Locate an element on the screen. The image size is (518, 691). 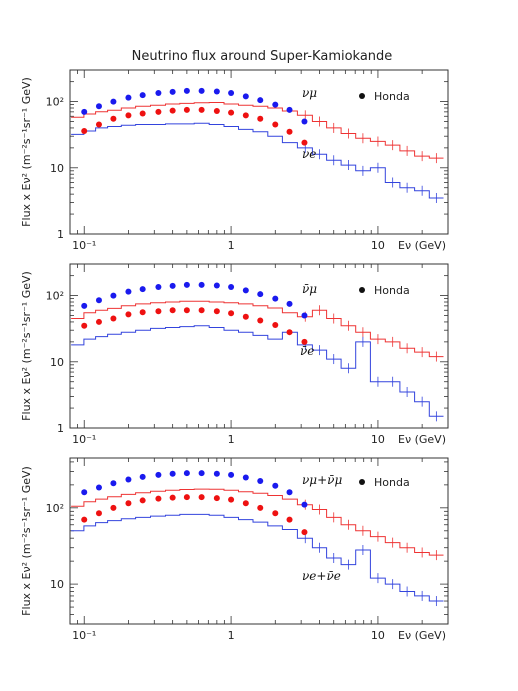
neutrino-label: νe+ν̄e is located at coordinates (321, 576).